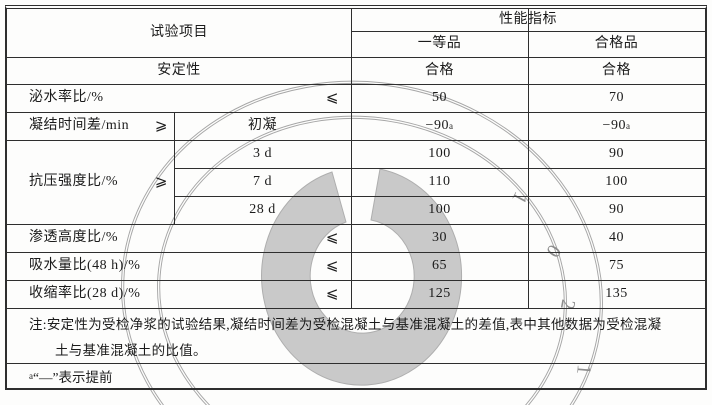  I want to click on row-strength-3d-grade1: 100, so click(439, 153).